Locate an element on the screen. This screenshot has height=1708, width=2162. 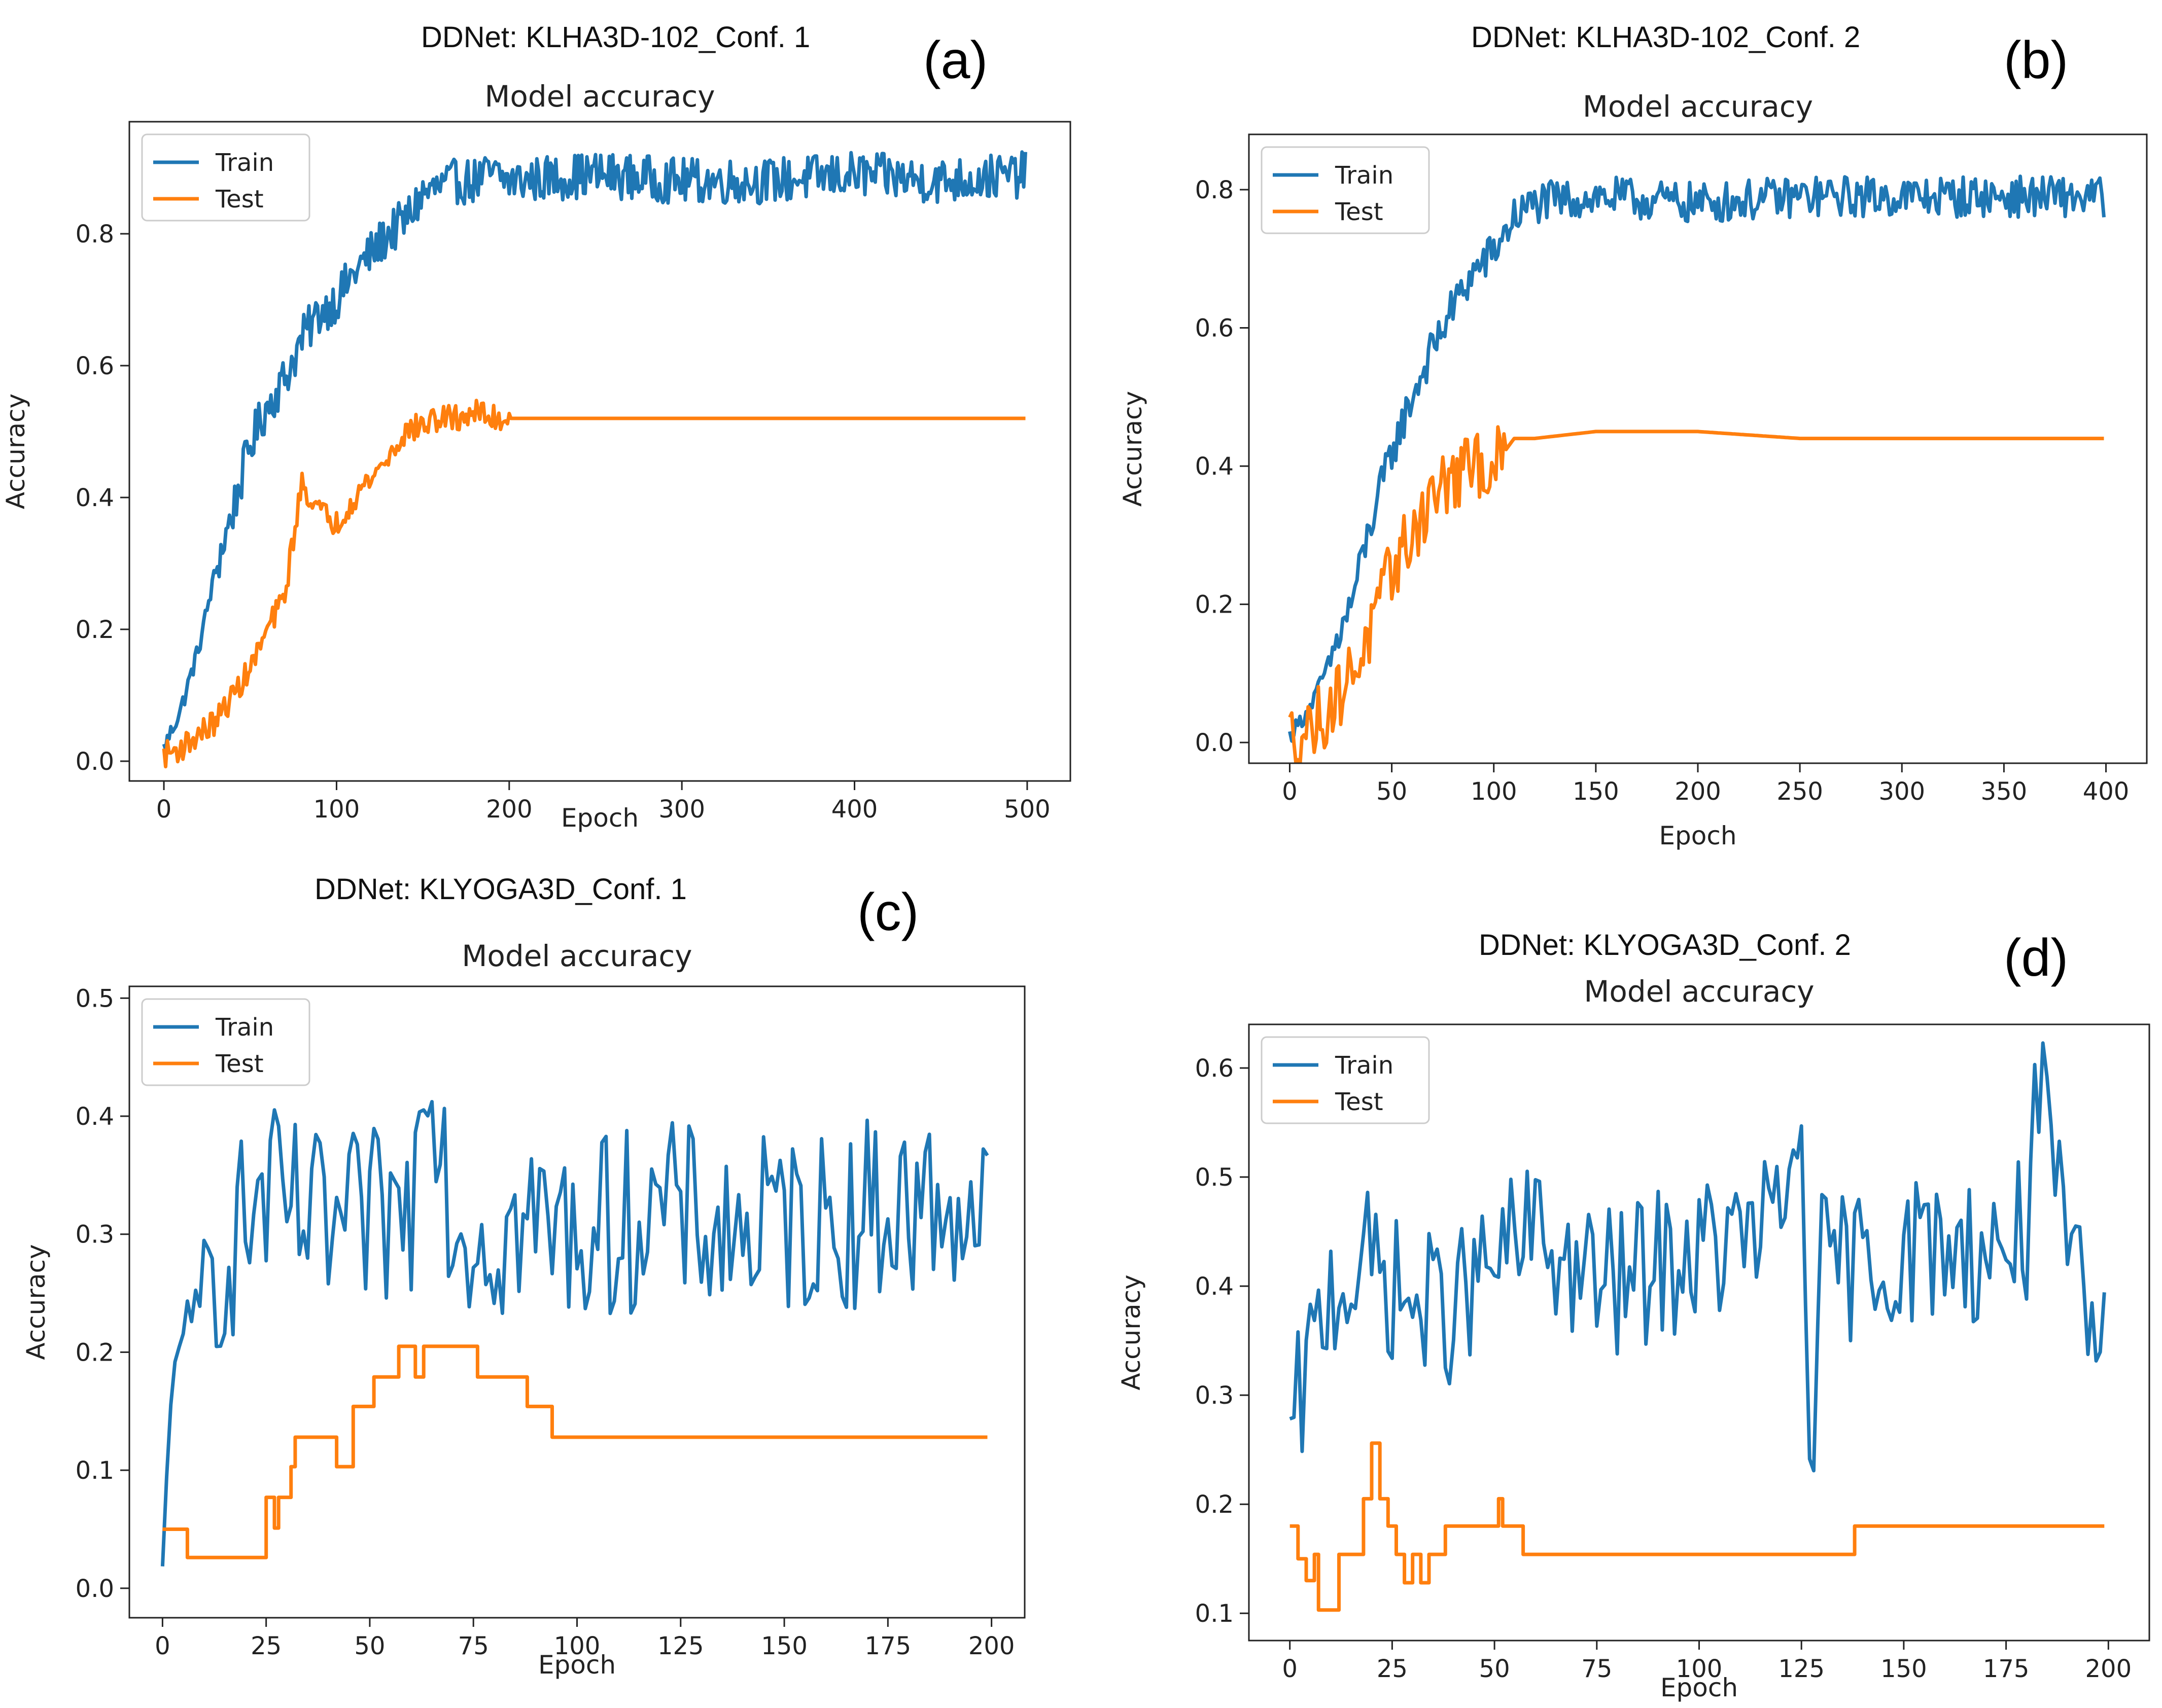
suptitle-b: DDNet: KLHA3D-102_Conf. 2 is located at coordinates (1666, 38).